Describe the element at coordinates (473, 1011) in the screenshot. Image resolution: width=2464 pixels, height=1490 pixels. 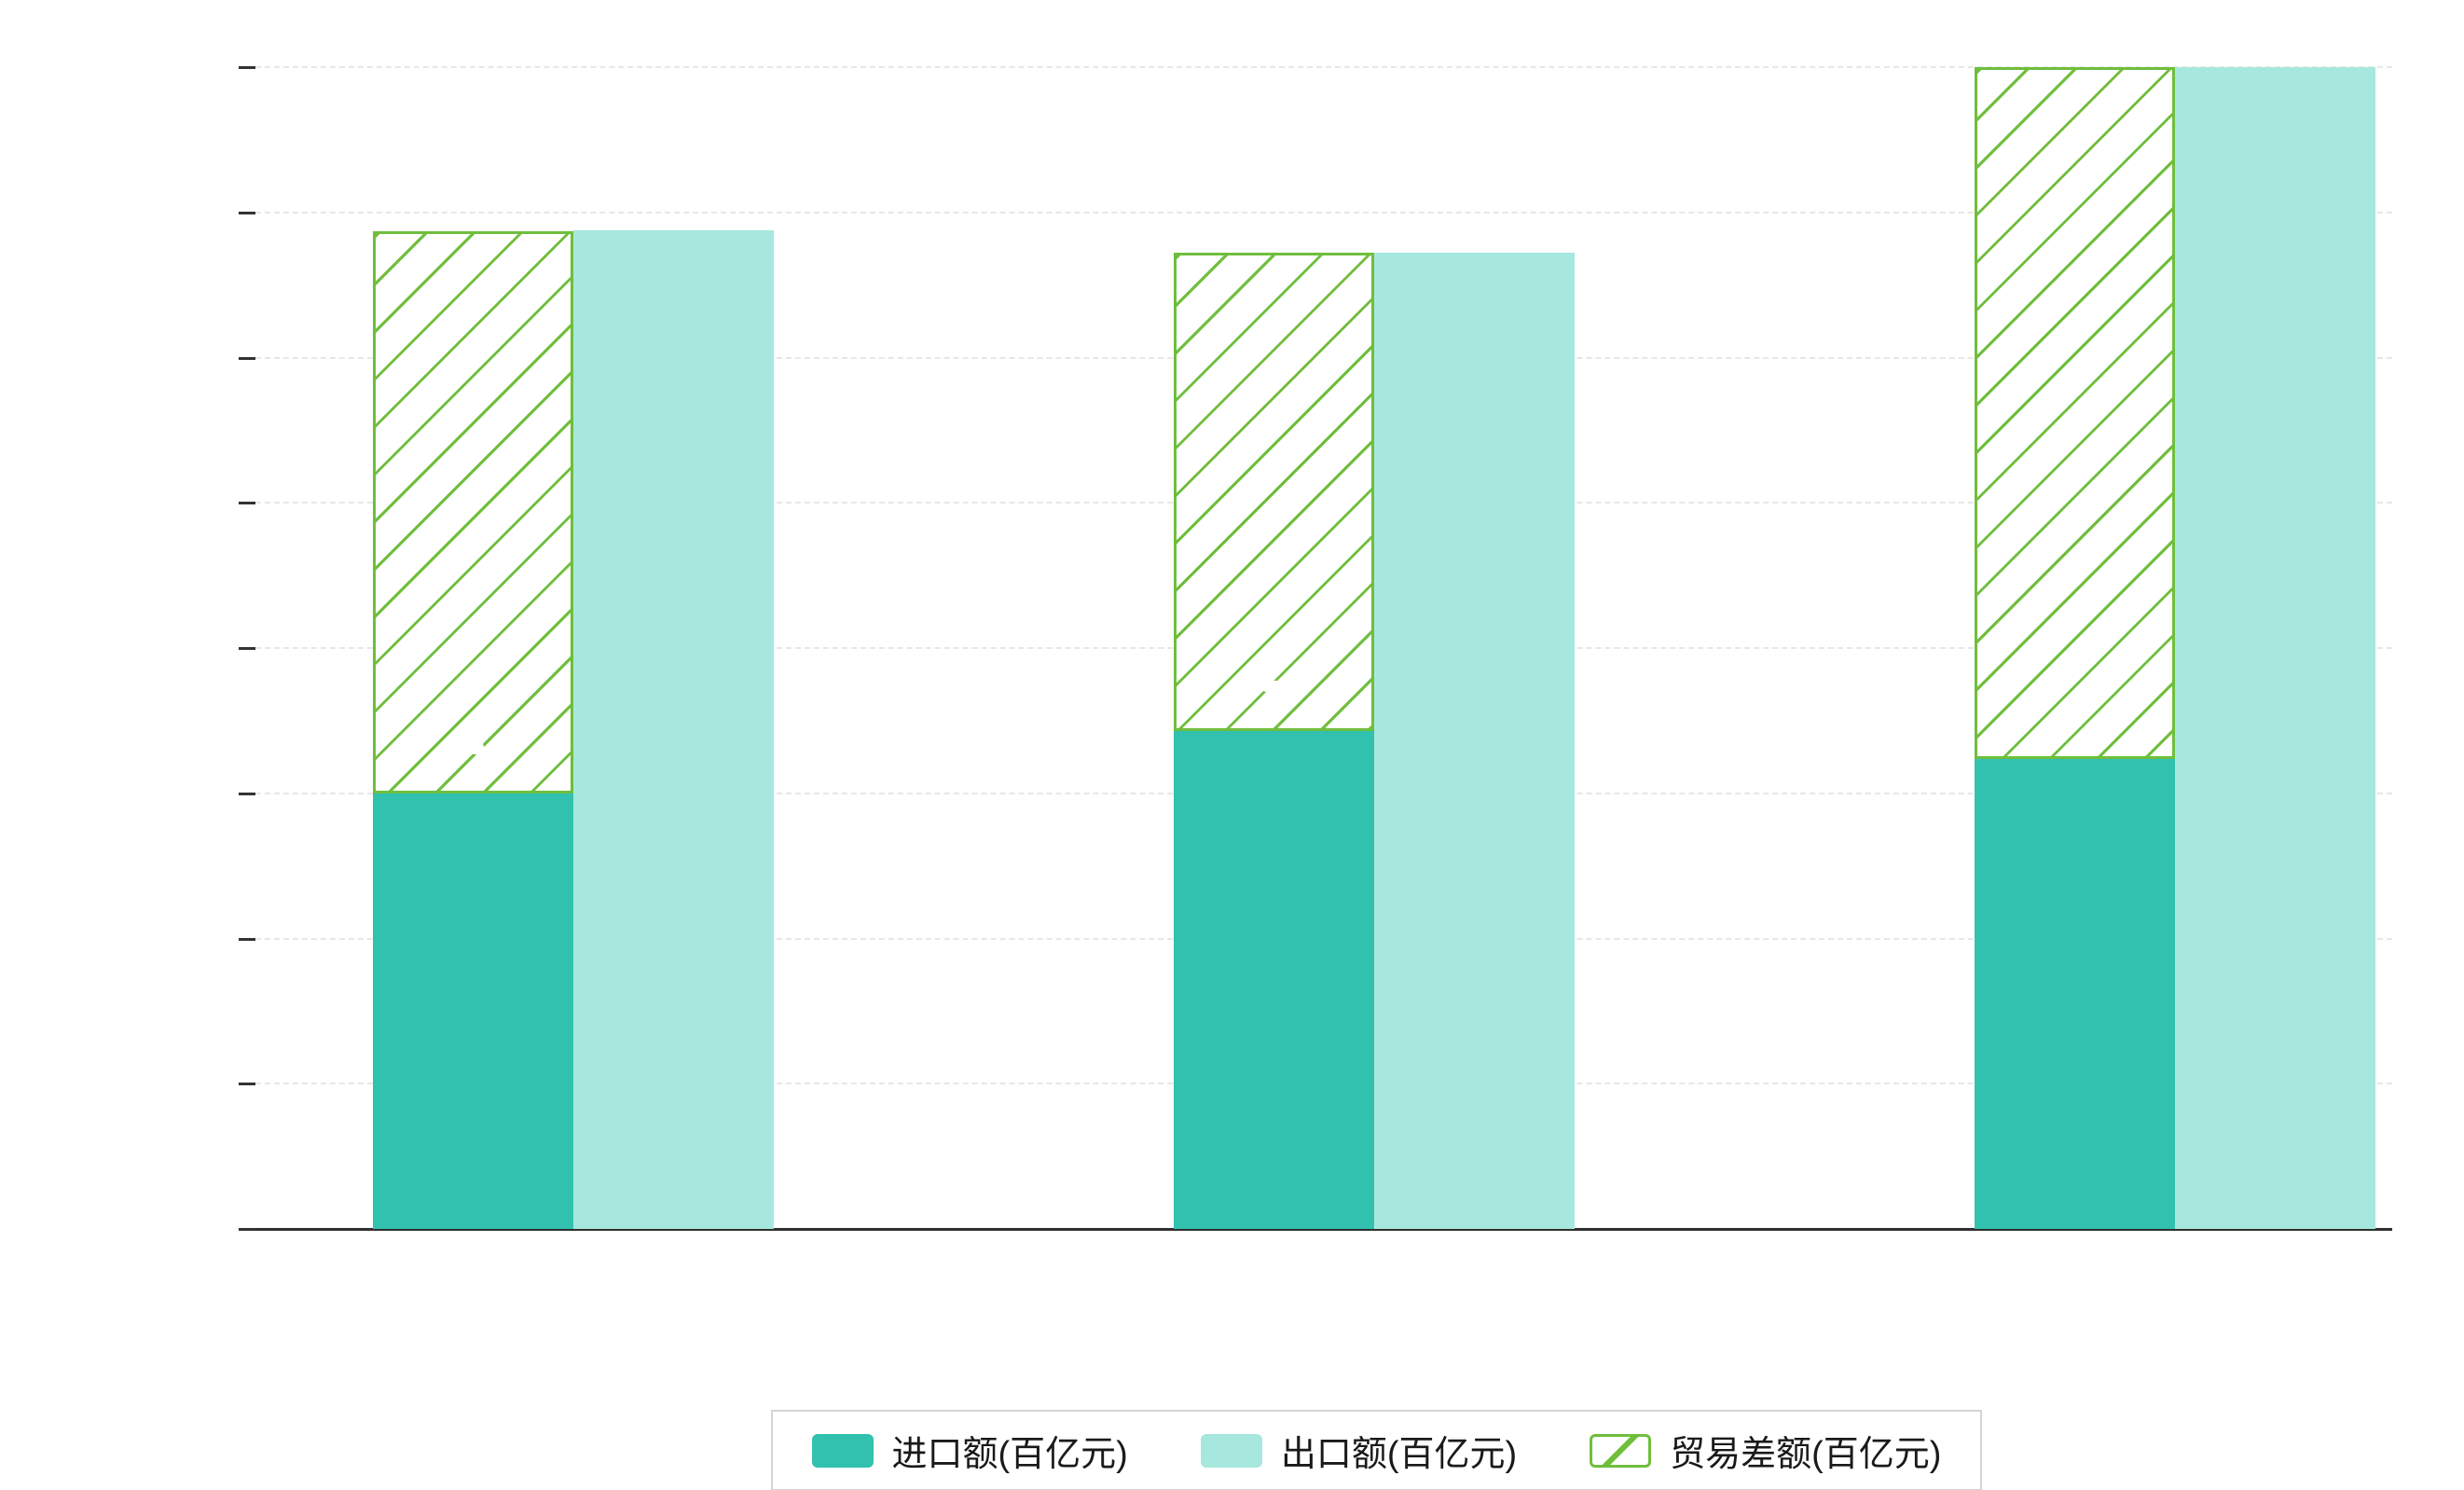
I see `bar-import-2023` at that location.